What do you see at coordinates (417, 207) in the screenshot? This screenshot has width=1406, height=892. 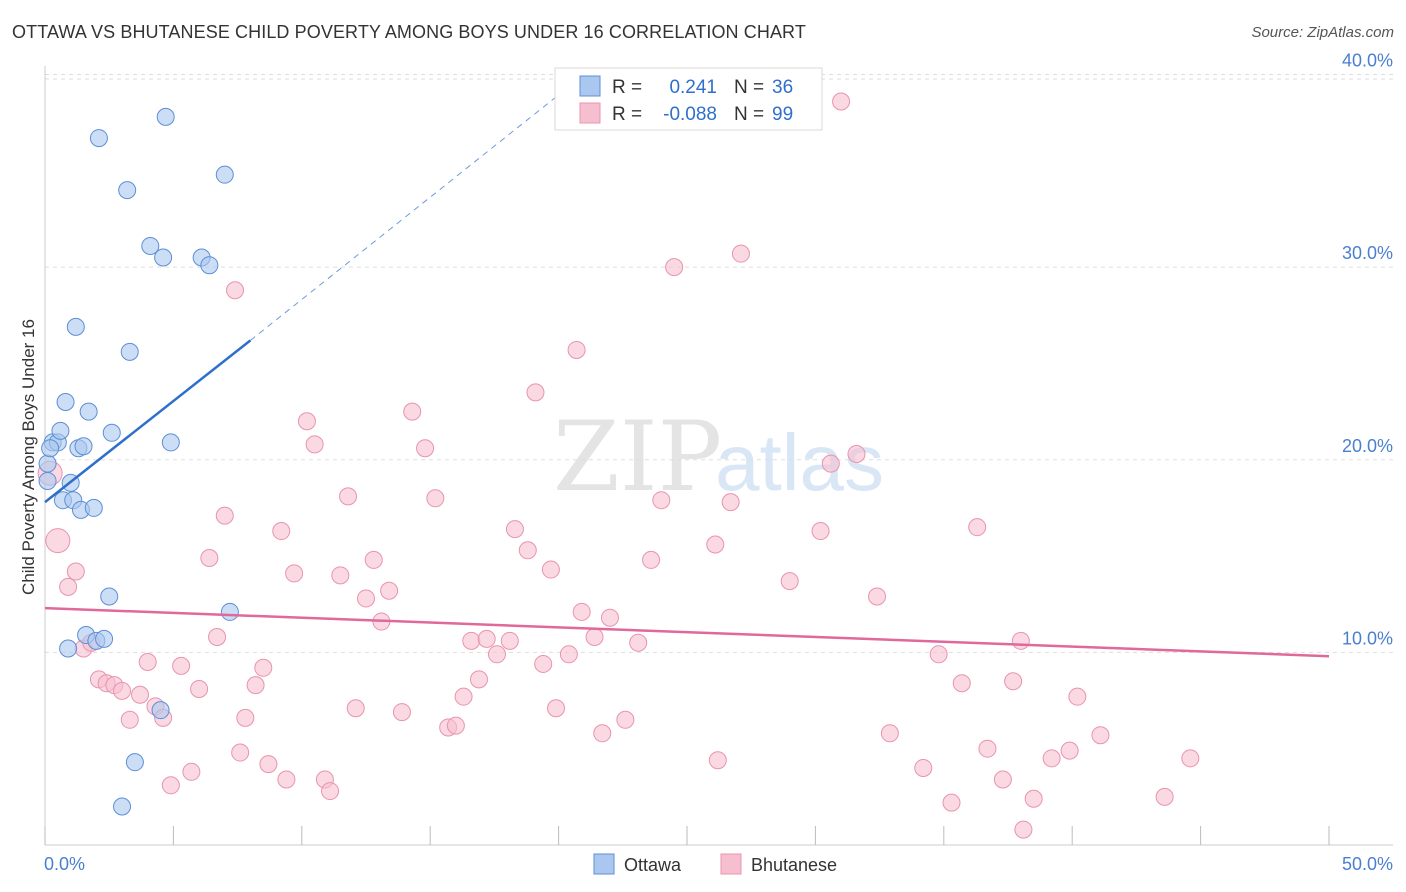 I see `ottawa-trend-extension` at bounding box center [417, 207].